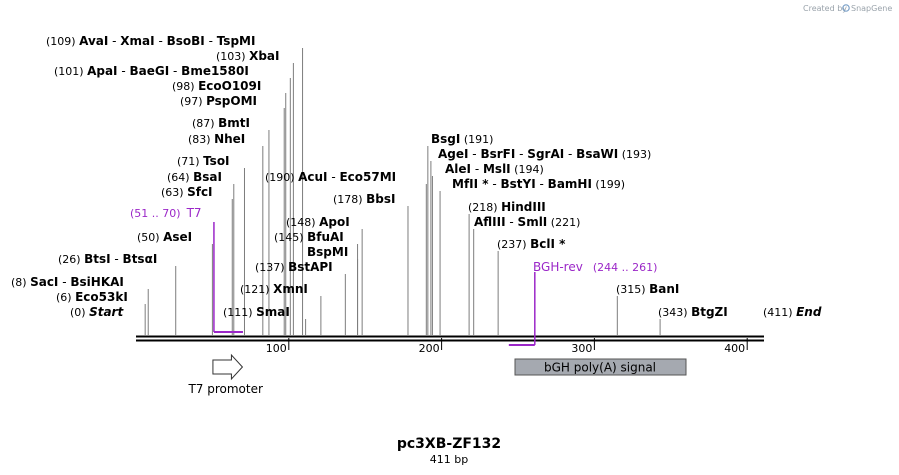  What do you see at coordinates (79, 312) in the screenshot?
I see `cut-site-position: (0)` at bounding box center [79, 312].